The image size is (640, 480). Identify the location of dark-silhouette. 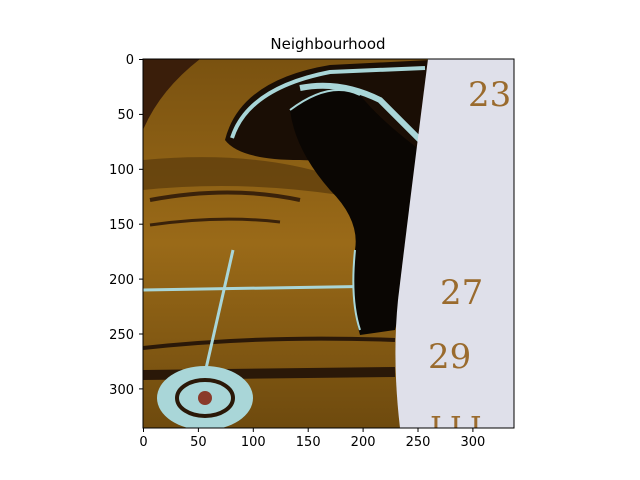
(355, 212).